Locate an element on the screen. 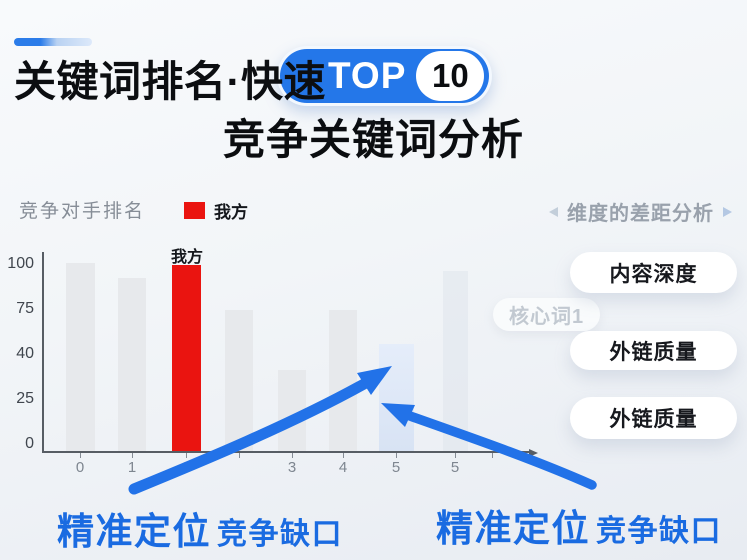  callout-left: 精准定位 竞争缺口 is located at coordinates (200, 528).